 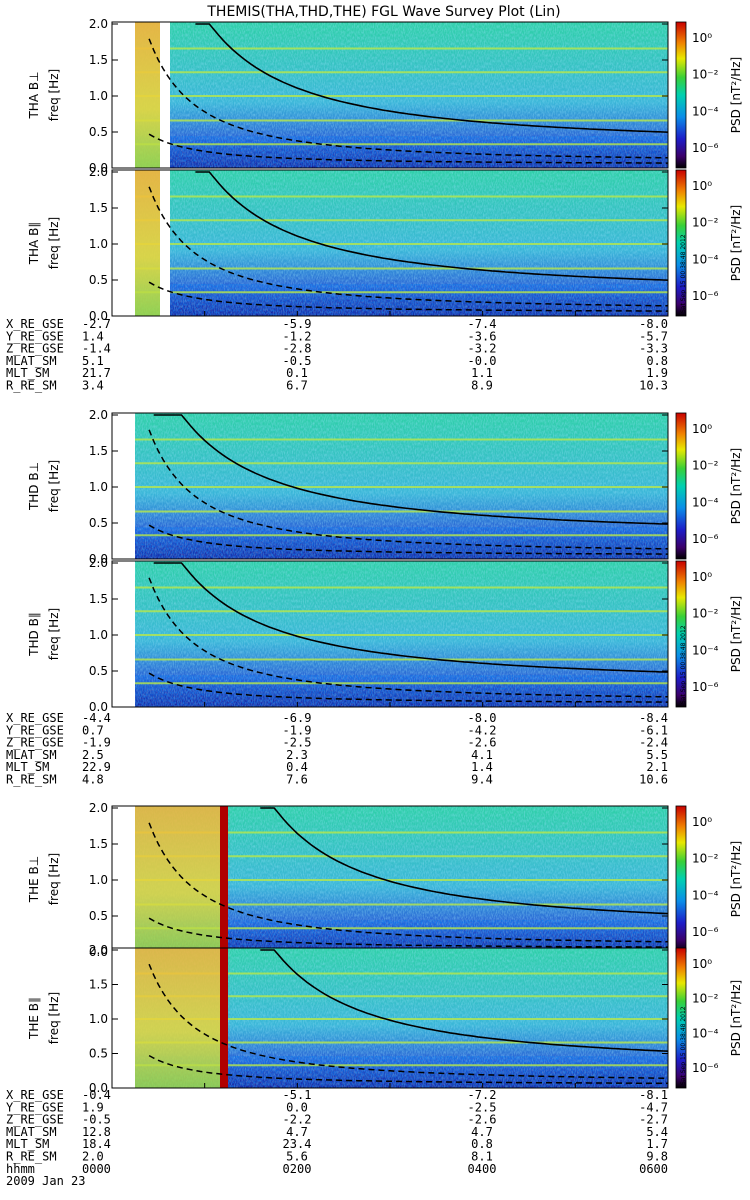 I want to click on panel-ylabel: THE B∥, so click(x=34, y=1018).